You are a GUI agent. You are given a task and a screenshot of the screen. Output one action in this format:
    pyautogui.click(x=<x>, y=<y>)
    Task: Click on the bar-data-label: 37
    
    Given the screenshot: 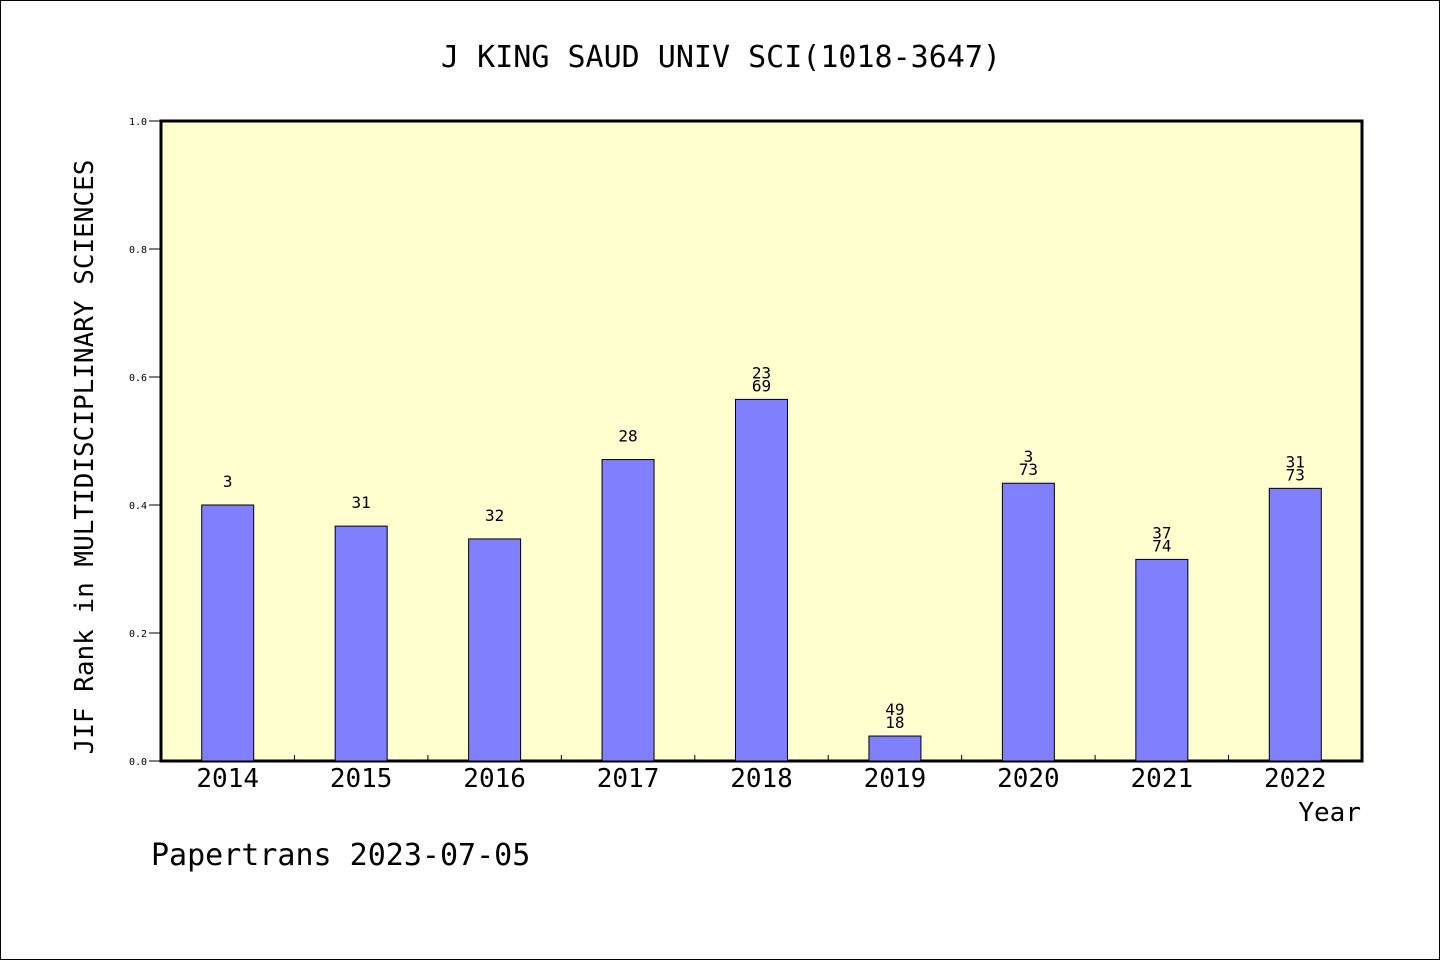 What is the action you would take?
    pyautogui.click(x=1161, y=532)
    